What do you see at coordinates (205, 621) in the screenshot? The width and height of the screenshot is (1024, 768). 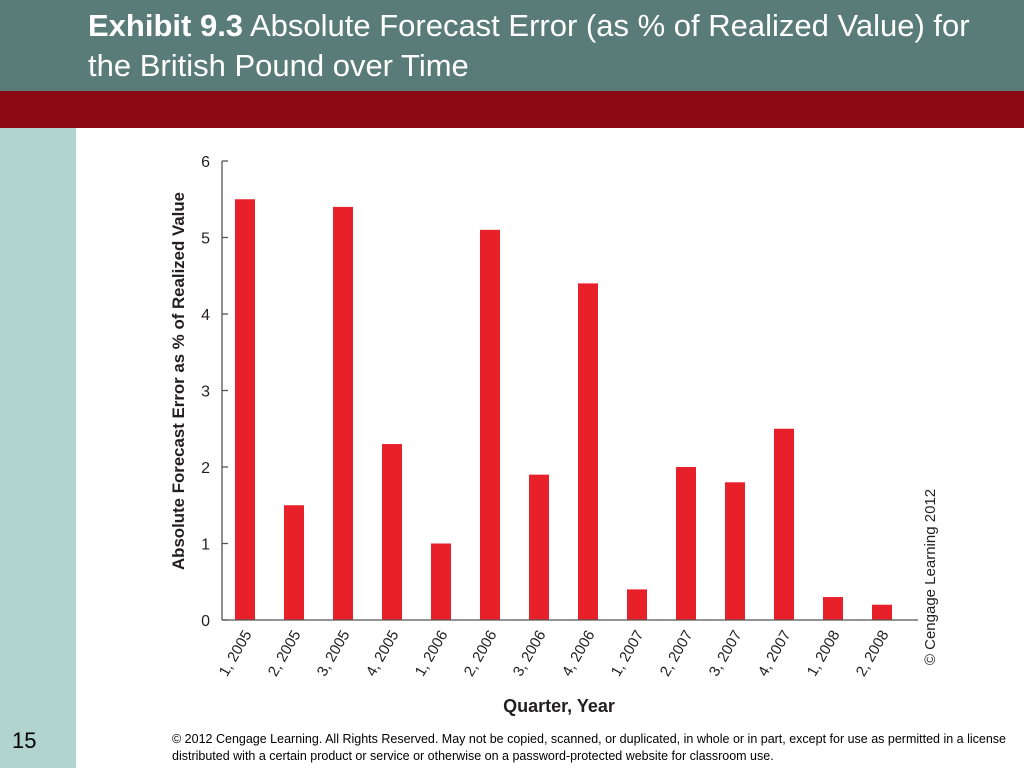 I see `y-tick-label: 0` at bounding box center [205, 621].